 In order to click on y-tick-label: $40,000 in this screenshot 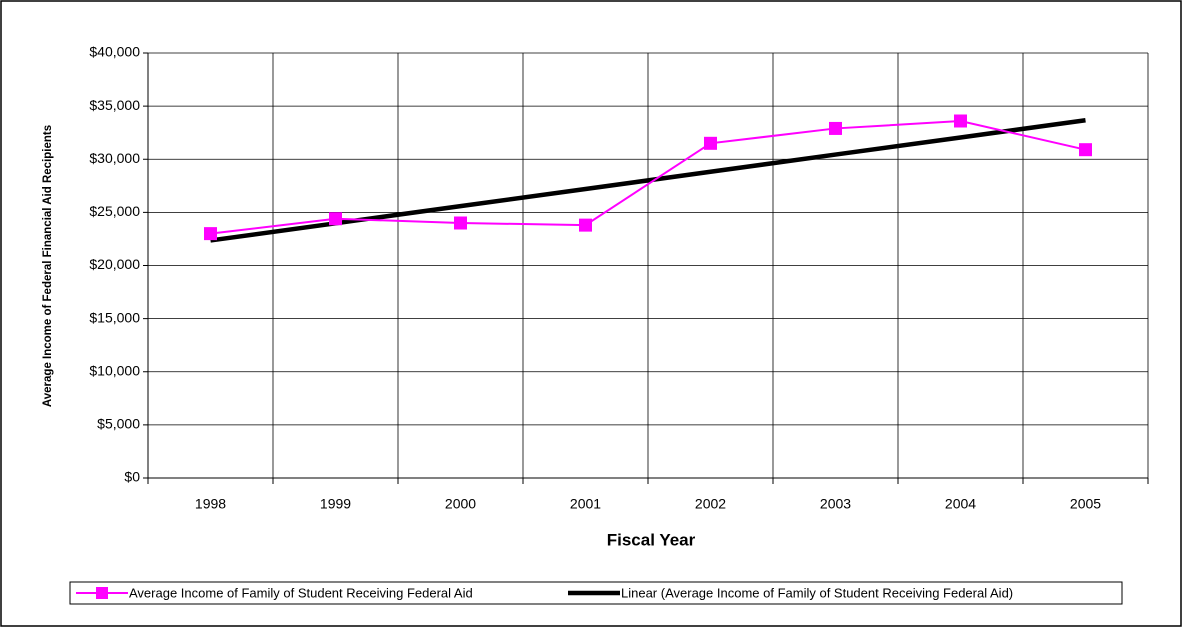, I will do `click(114, 52)`.